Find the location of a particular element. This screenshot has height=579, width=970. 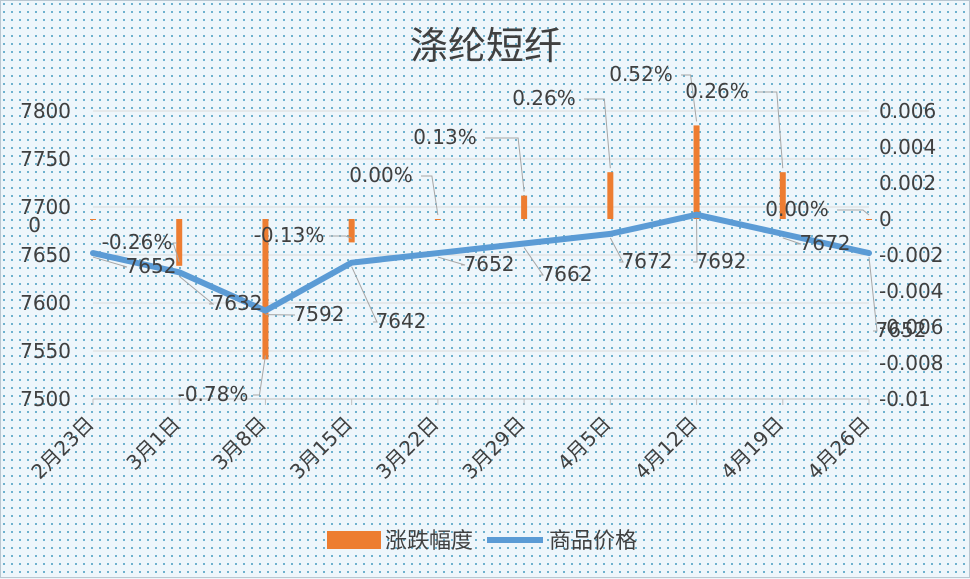

left-tick-label: 7600 is located at coordinates (45, 303).